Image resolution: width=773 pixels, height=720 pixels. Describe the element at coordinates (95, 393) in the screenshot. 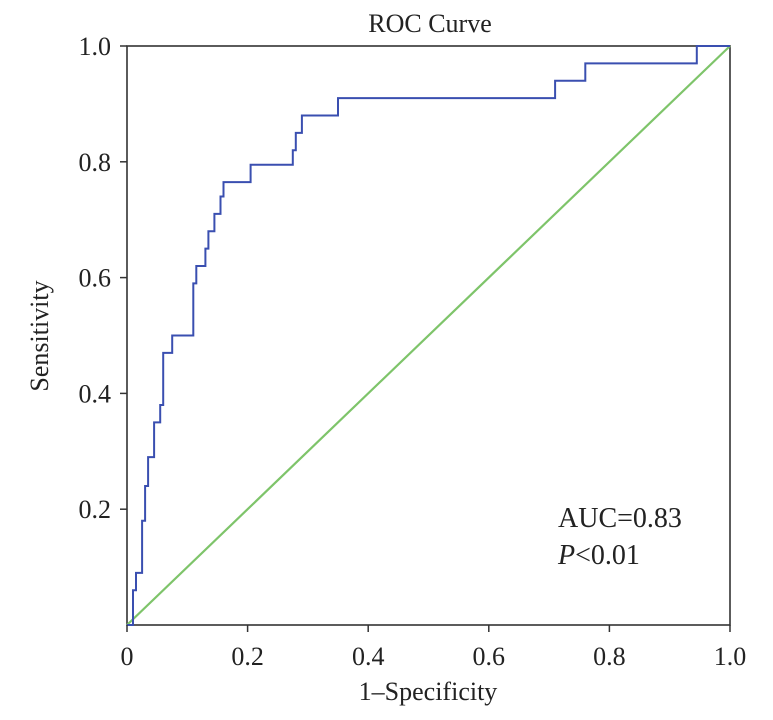

I see `y-tick-label: 0.4` at that location.